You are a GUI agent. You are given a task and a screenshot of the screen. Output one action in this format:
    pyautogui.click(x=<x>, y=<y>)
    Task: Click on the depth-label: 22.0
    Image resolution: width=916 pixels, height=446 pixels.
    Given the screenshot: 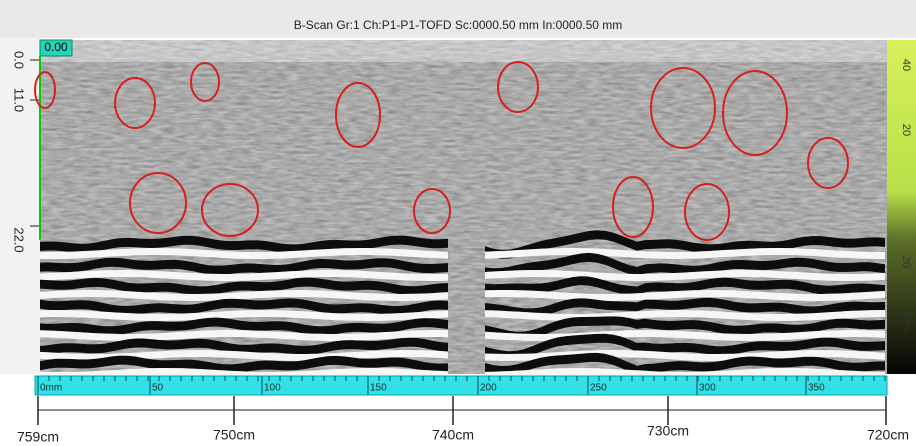 What is the action you would take?
    pyautogui.click(x=19, y=239)
    